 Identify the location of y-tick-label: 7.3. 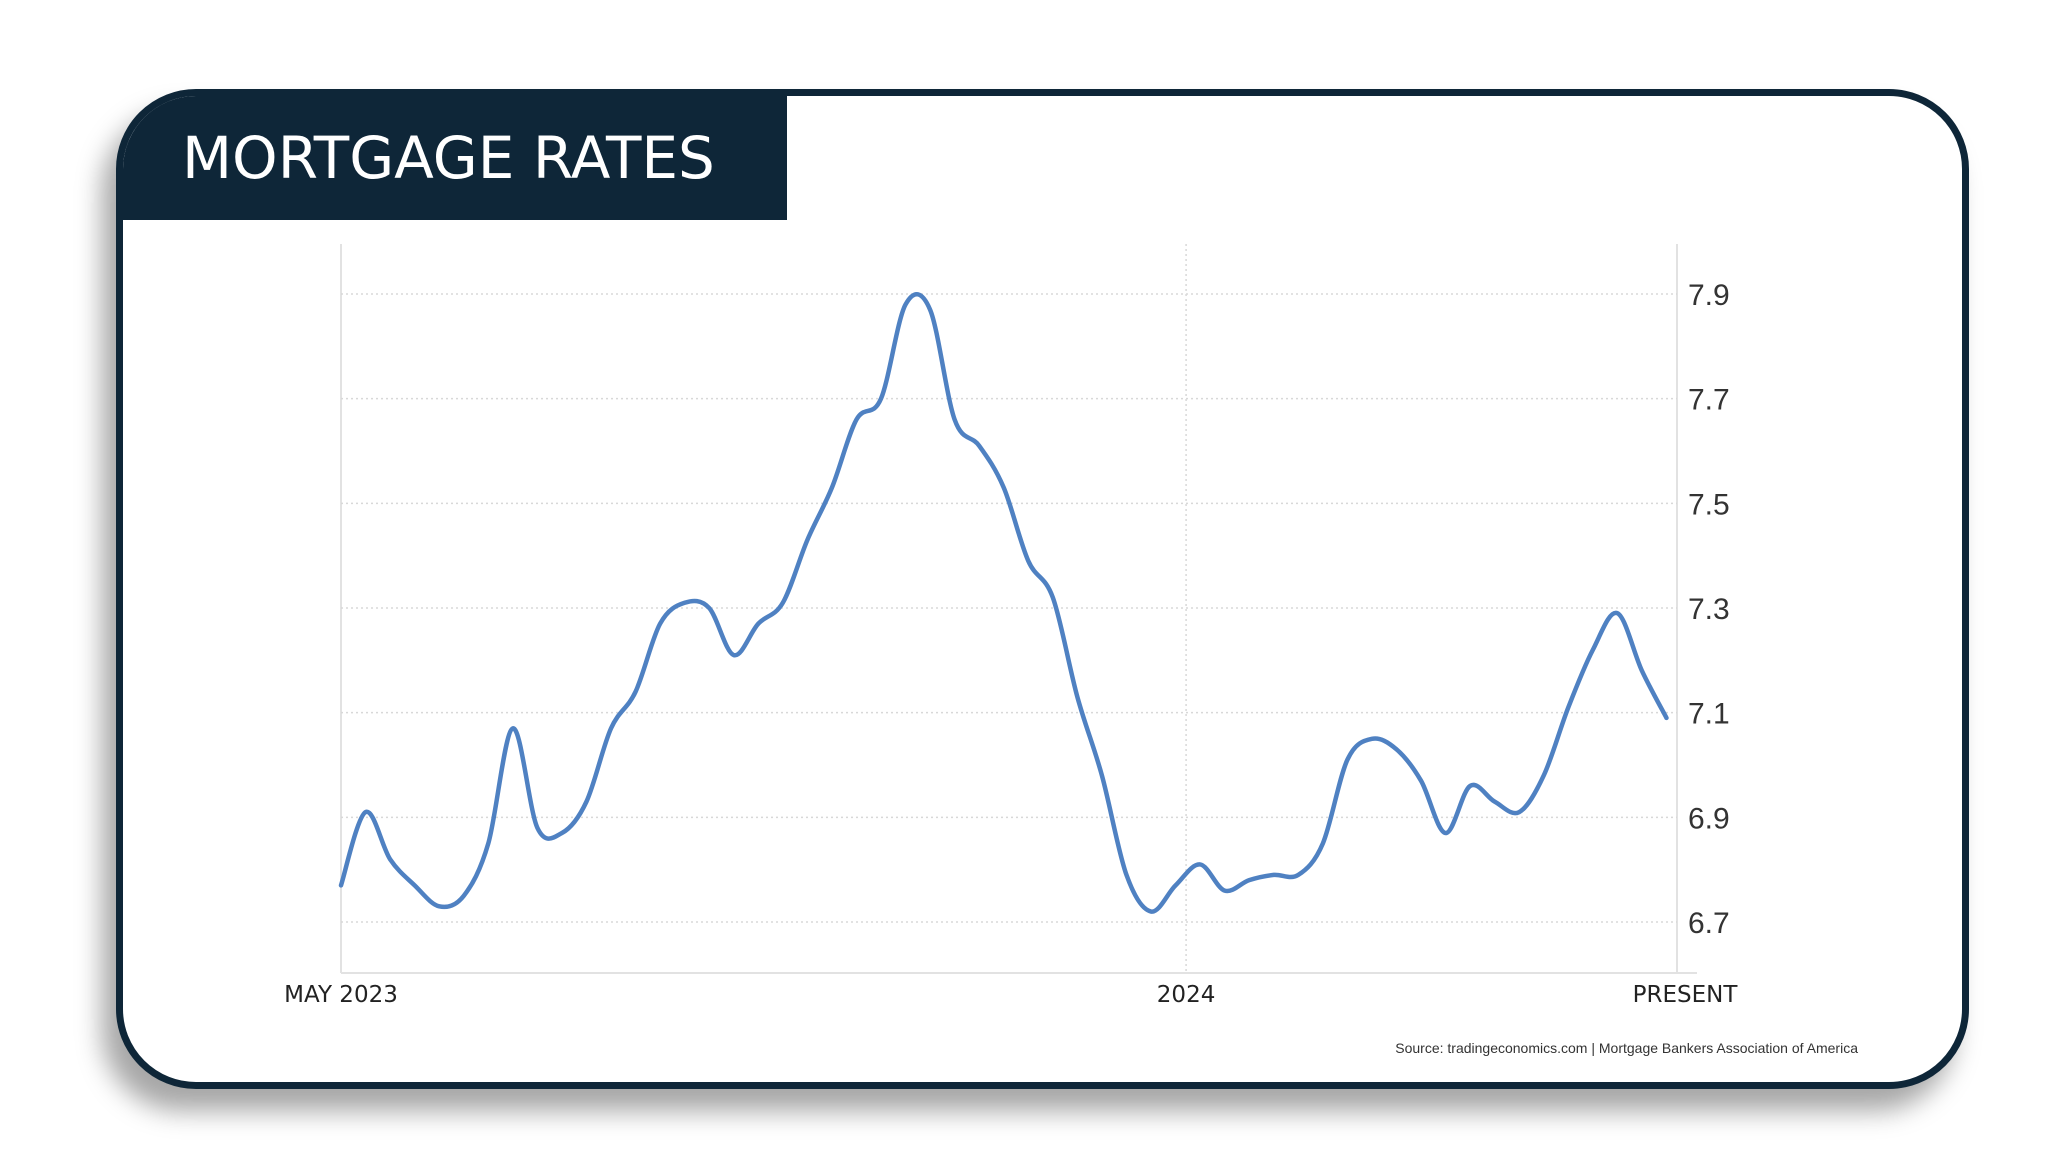
(1709, 609).